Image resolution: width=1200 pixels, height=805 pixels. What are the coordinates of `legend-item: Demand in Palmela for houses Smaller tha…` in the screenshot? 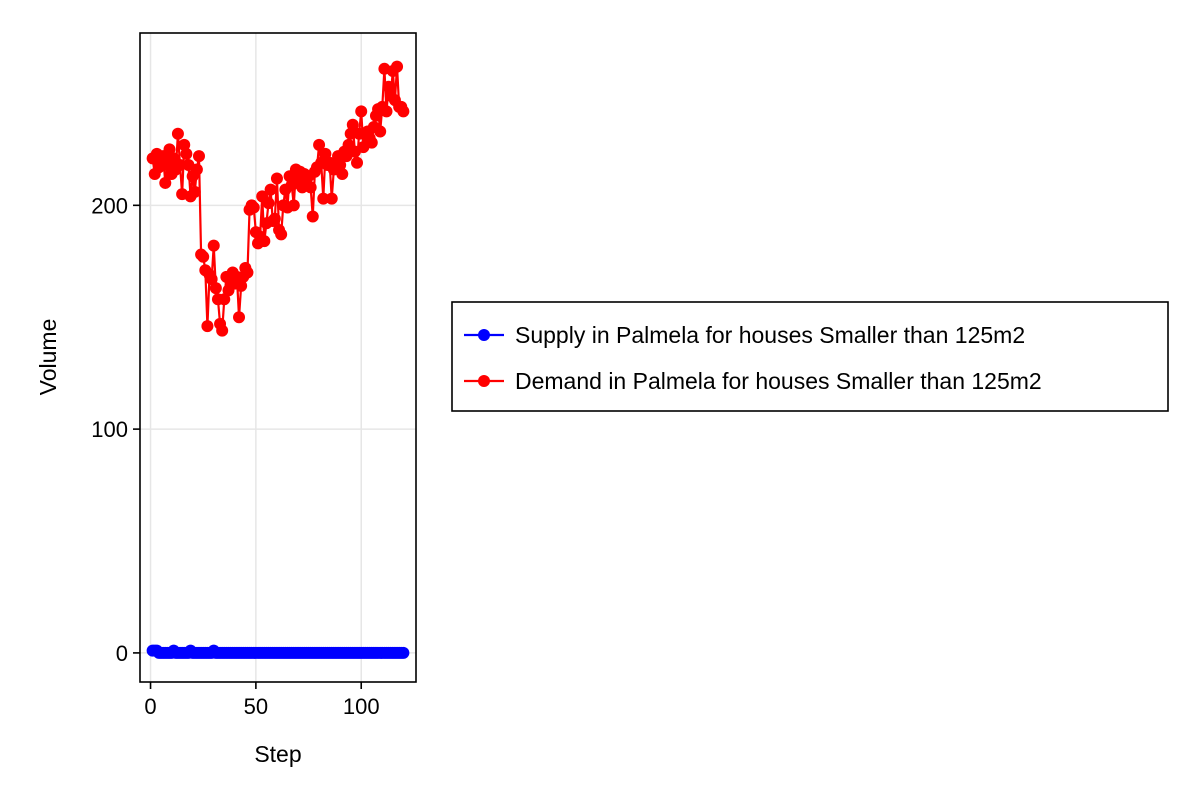 It's located at (753, 381).